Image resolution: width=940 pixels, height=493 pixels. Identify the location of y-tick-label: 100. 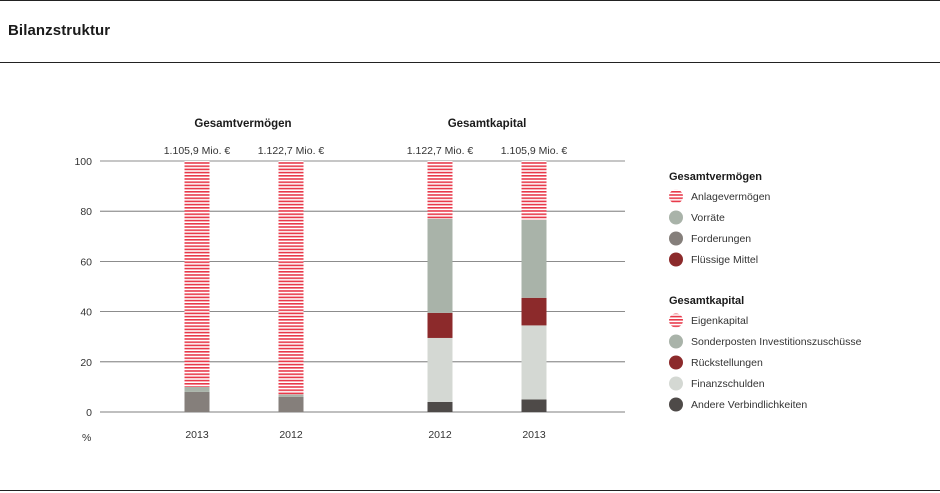
(83, 162).